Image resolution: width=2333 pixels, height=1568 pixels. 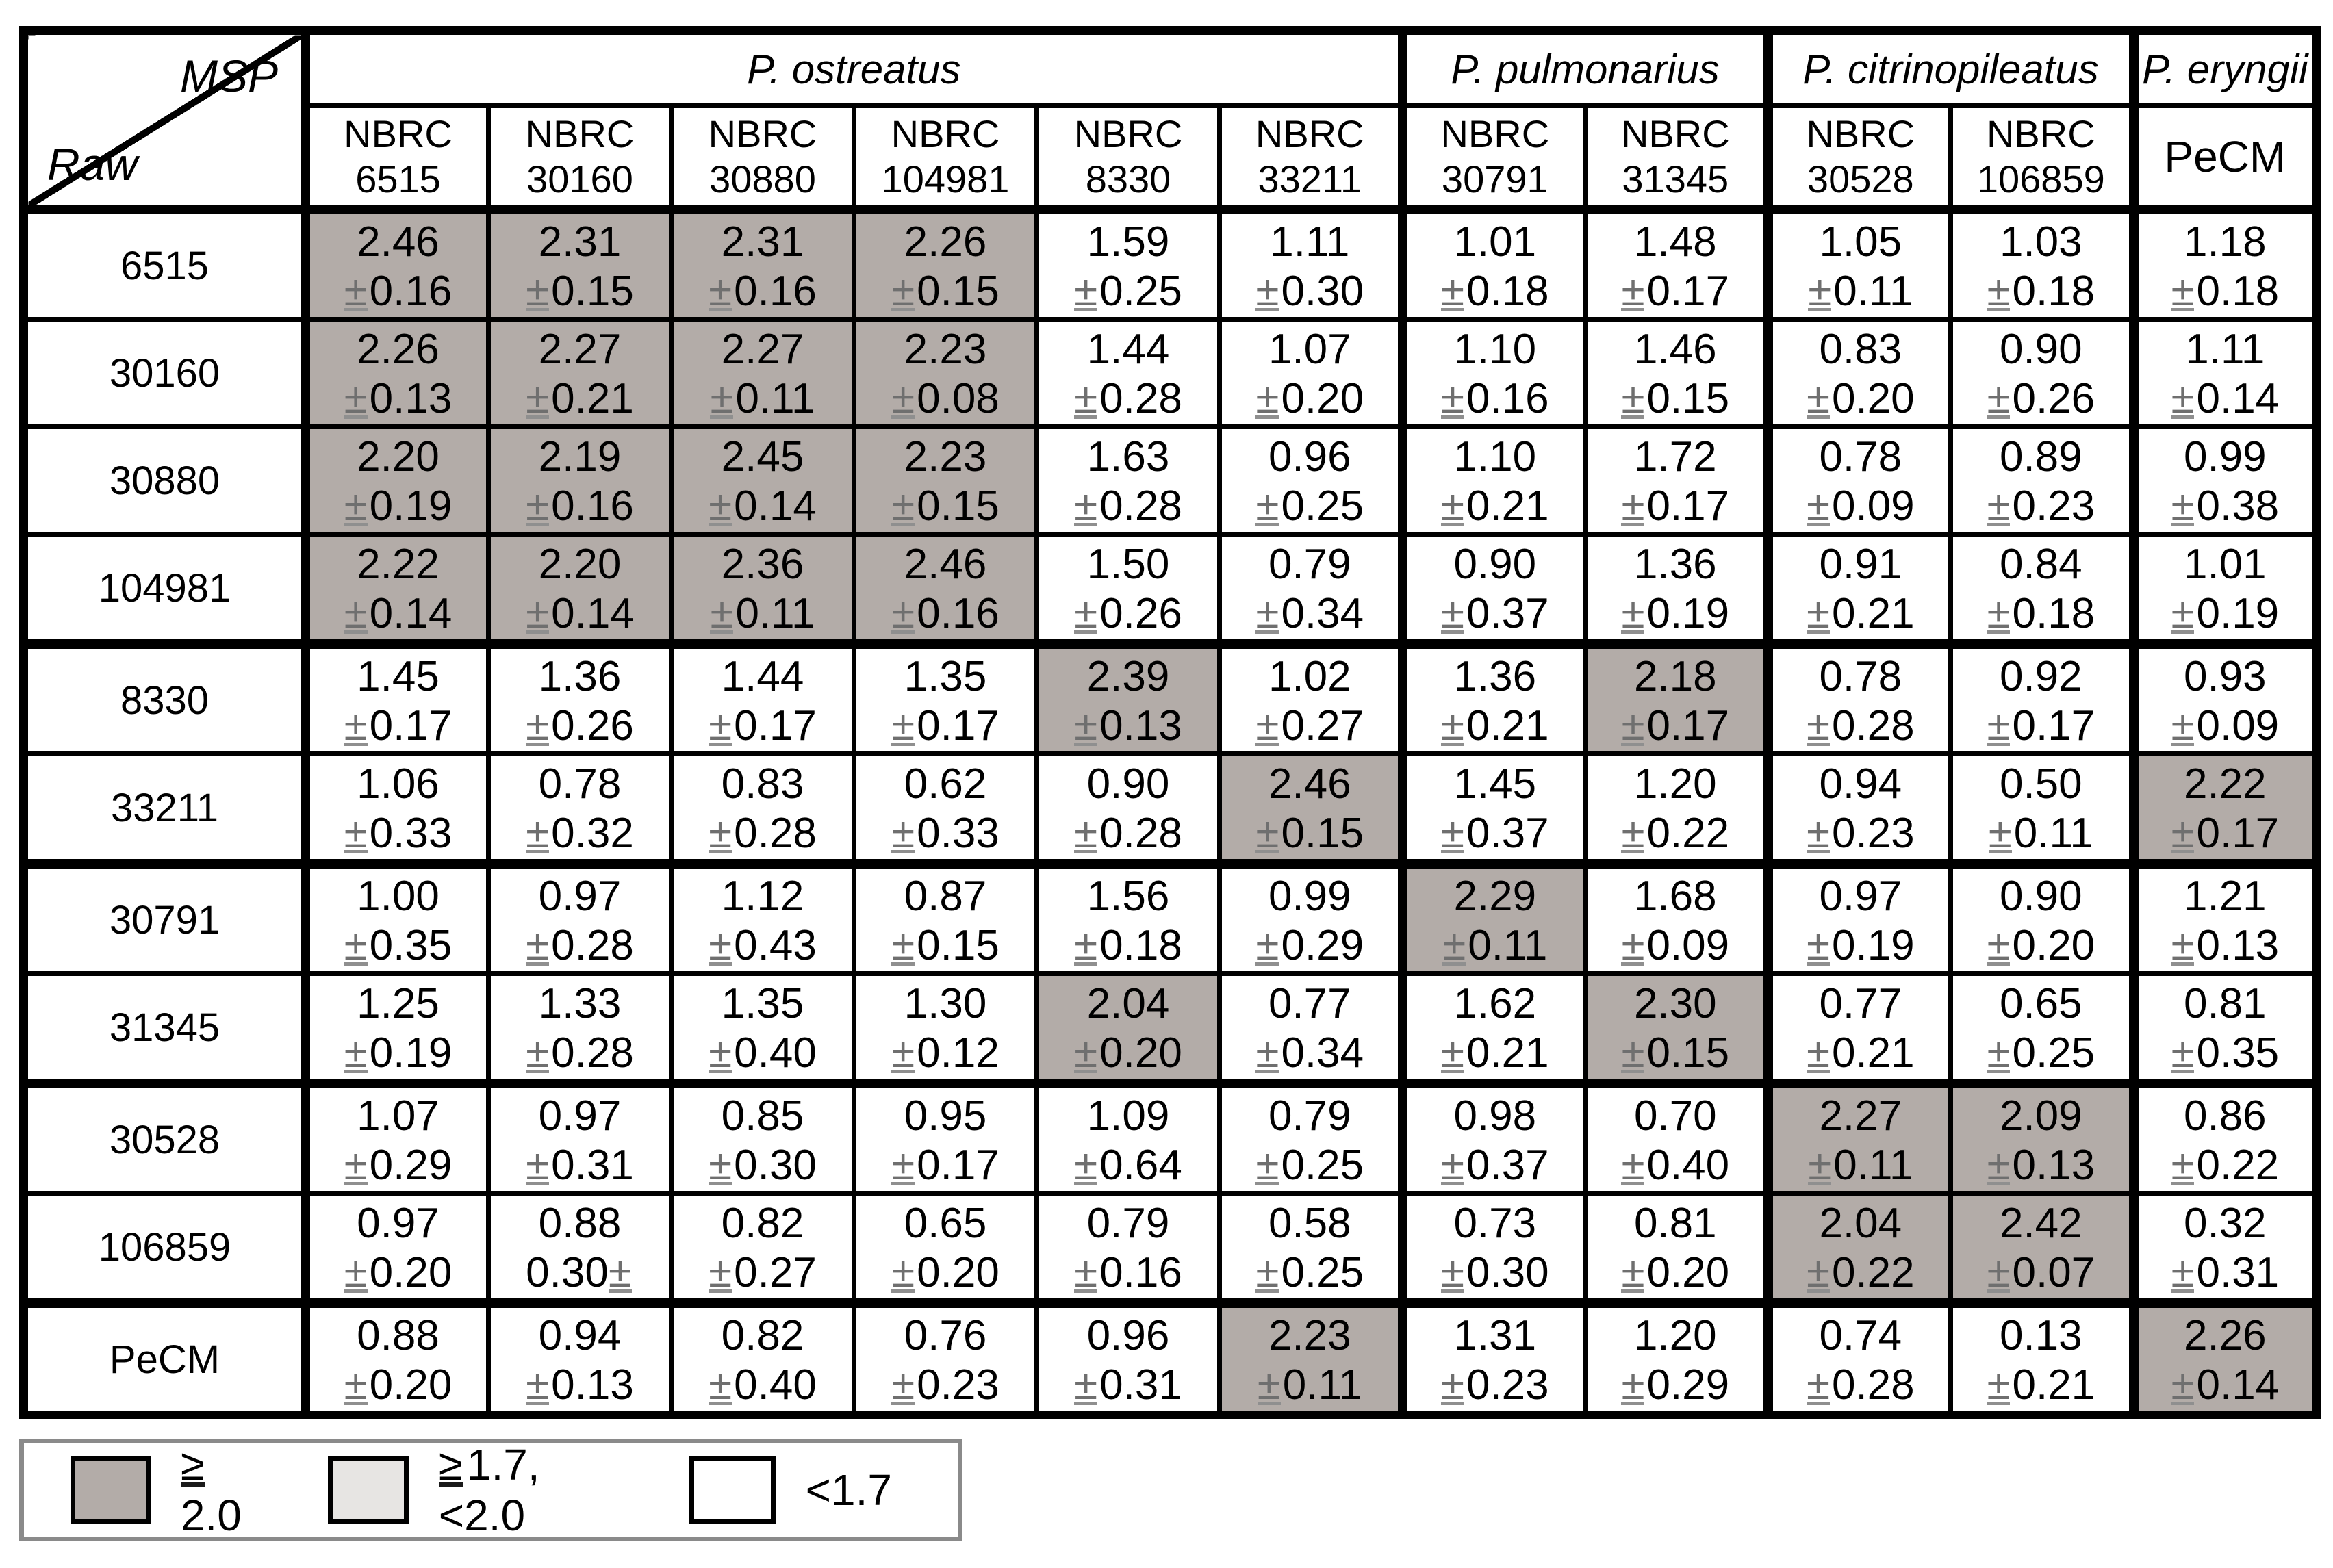 I want to click on data-cell: 2.45 ±0.14, so click(x=762, y=480).